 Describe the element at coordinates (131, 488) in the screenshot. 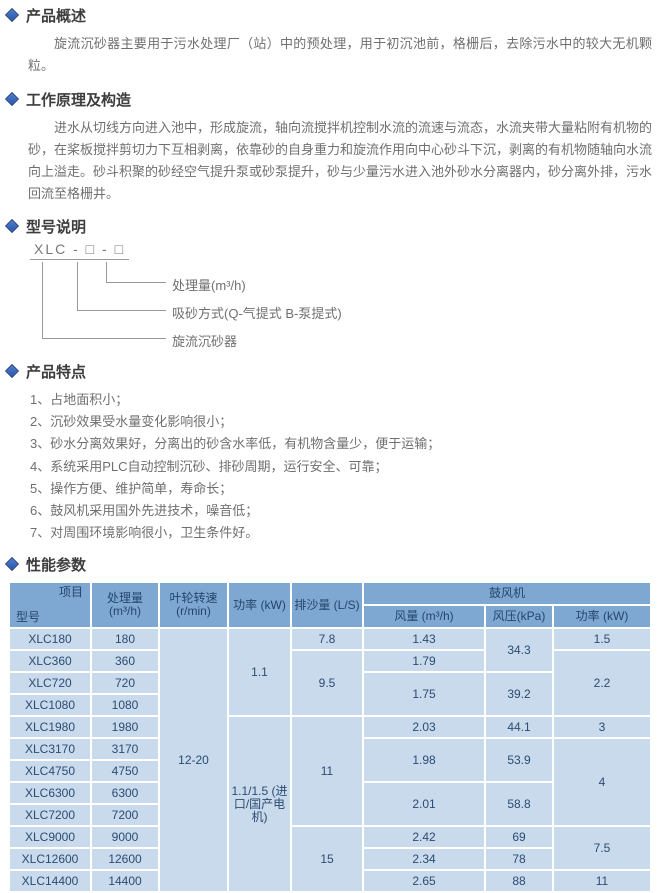

I see `feature-item: 5、操作方便、维护简单，寿命长；` at that location.